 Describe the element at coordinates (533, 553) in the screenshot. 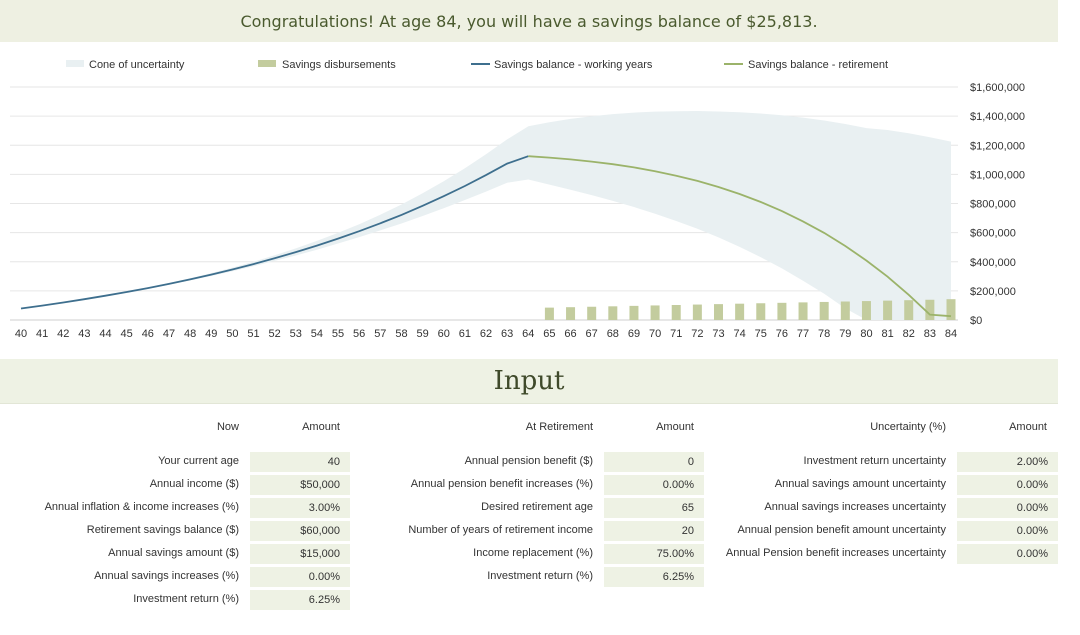

I see `input-label: Income replacement (%)` at that location.